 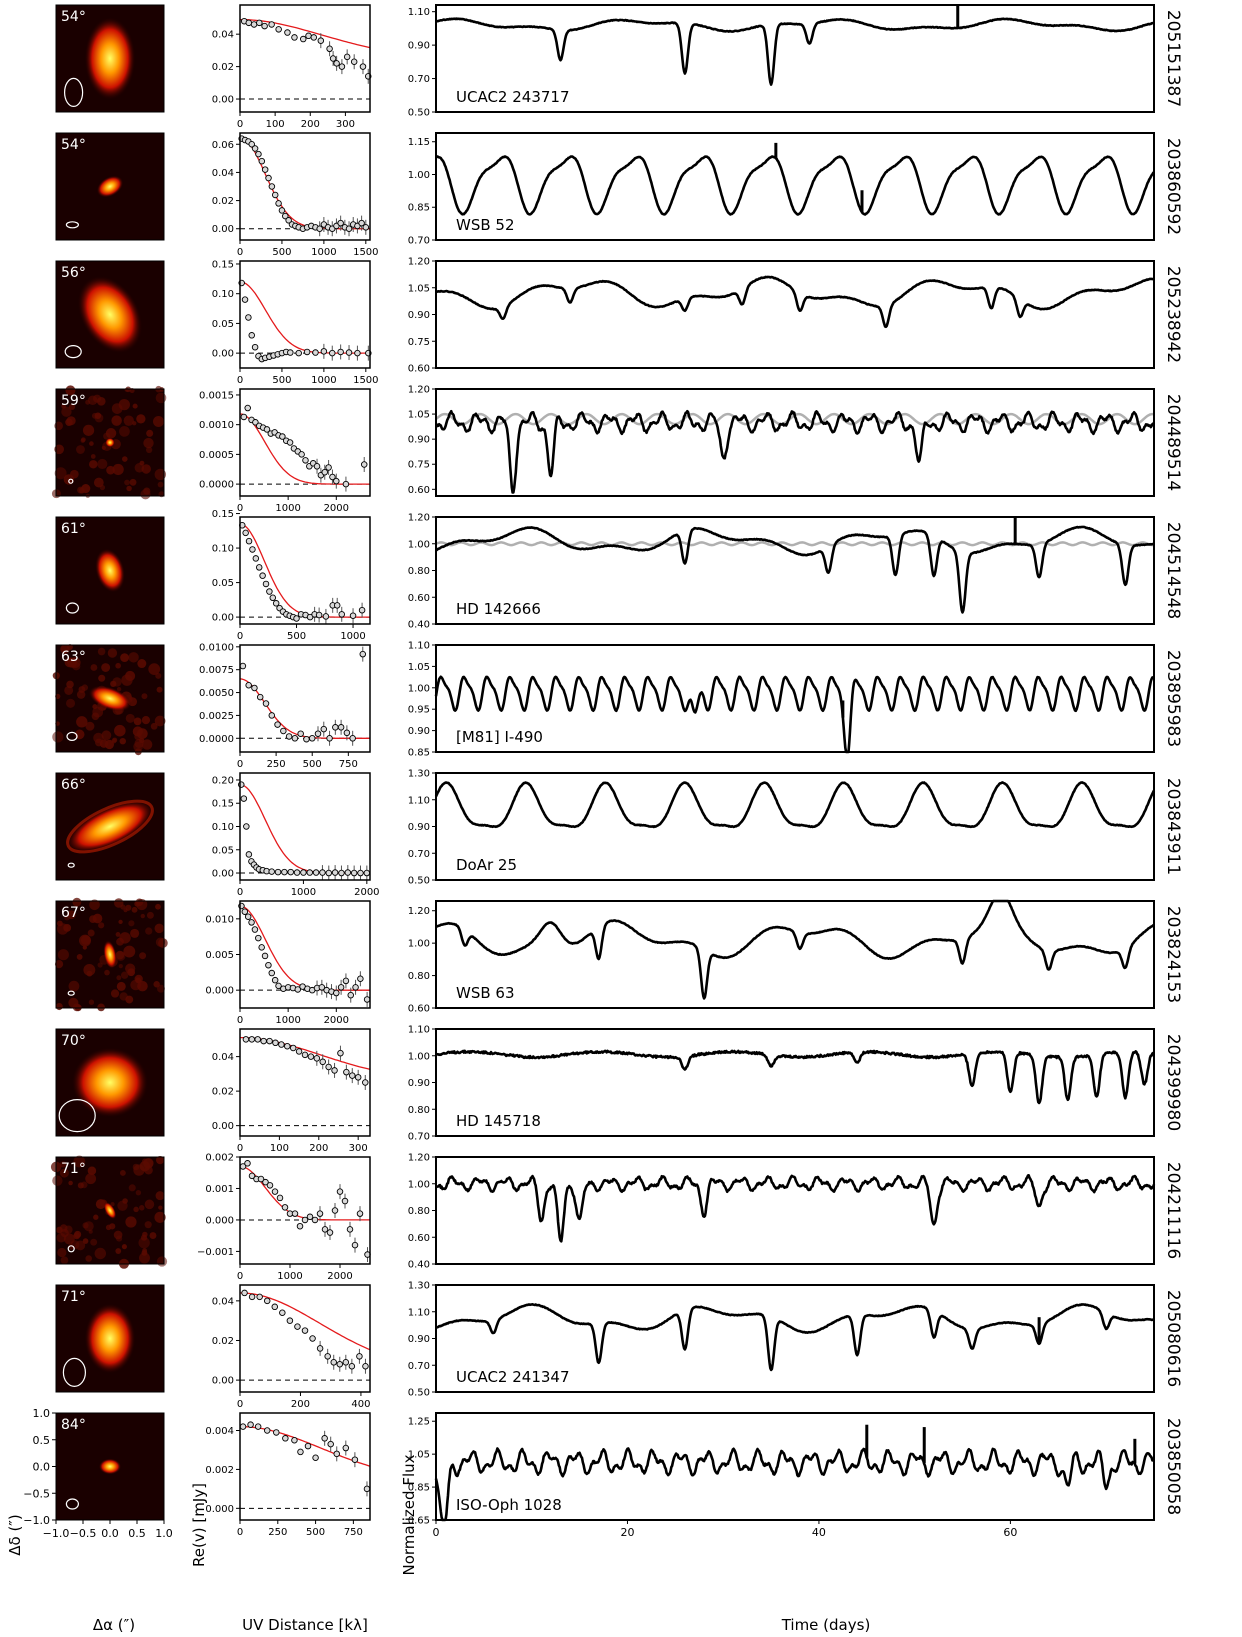 I want to click on visibility-panel: 0 250 500 750 0.004 0.002 0.000, so click(x=288, y=1475).